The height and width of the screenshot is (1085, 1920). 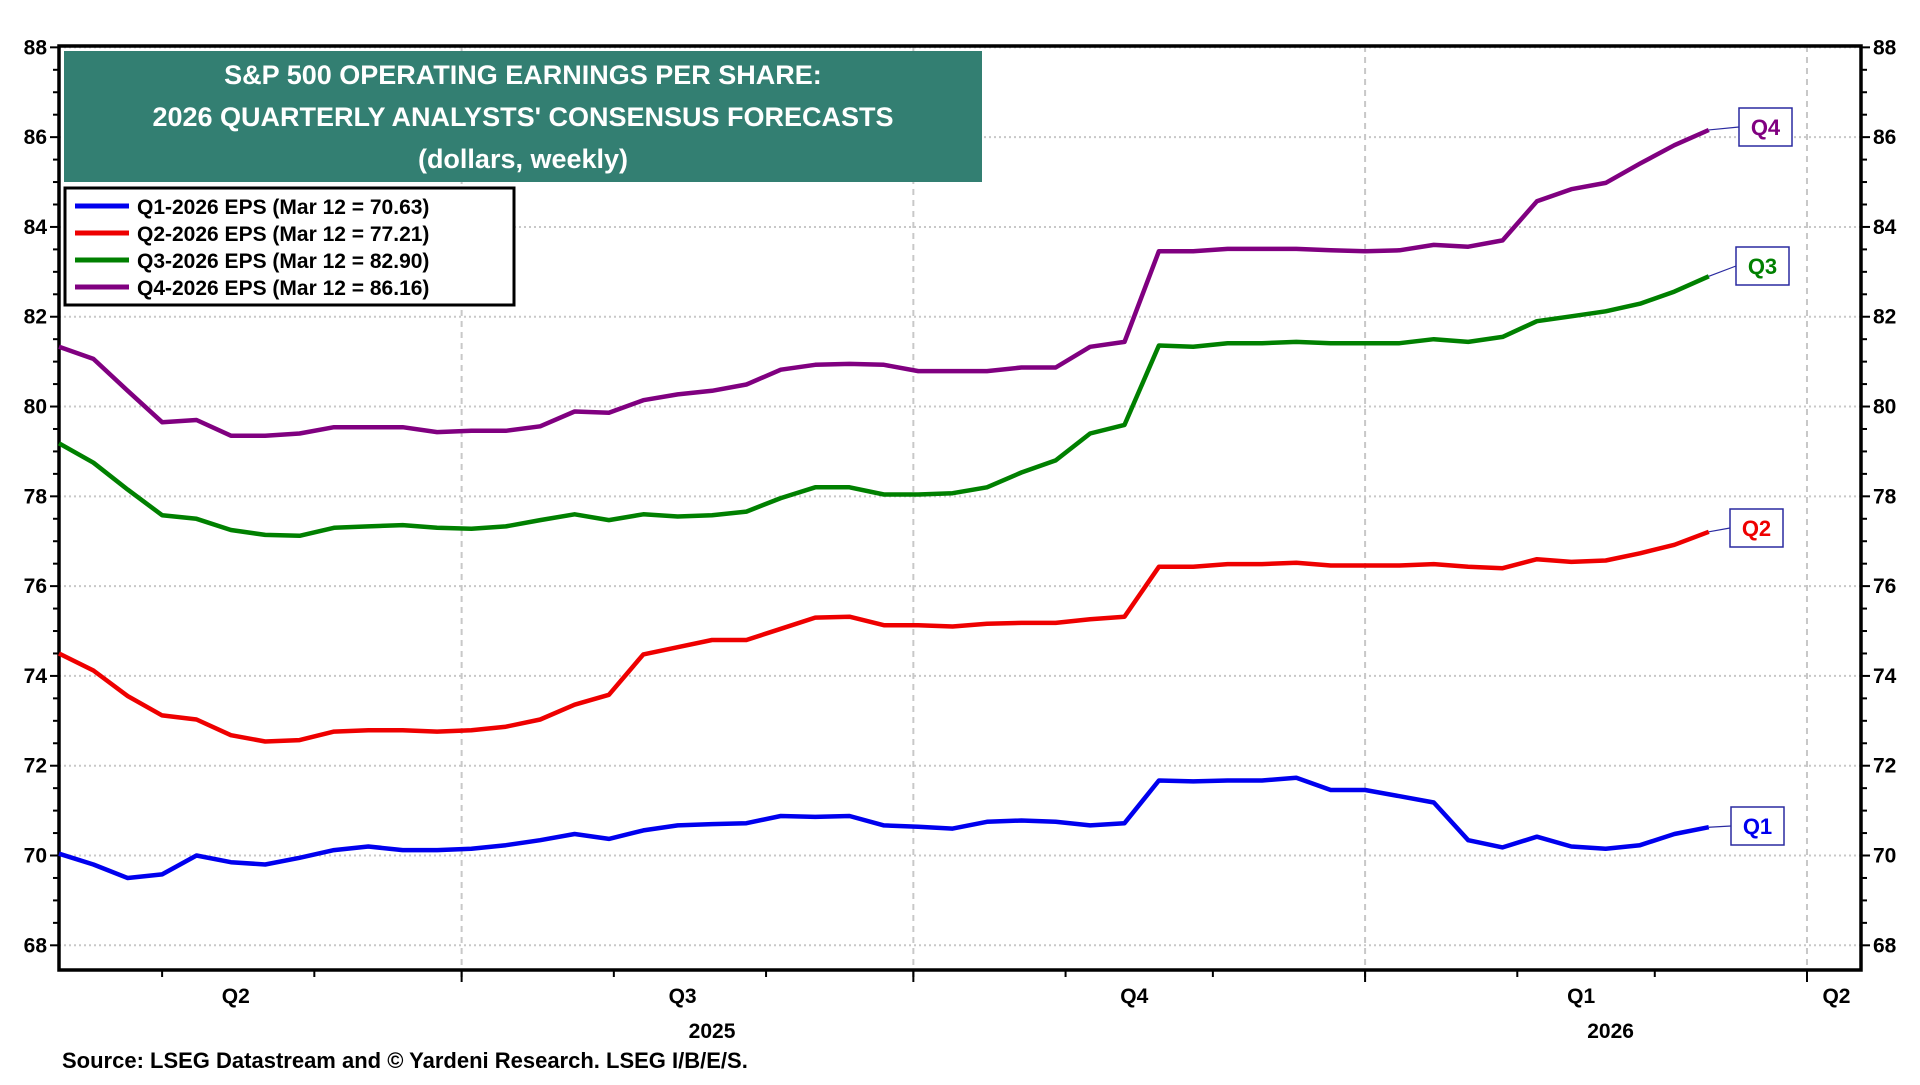 What do you see at coordinates (1884, 586) in the screenshot?
I see `y-tick-label-right: 76` at bounding box center [1884, 586].